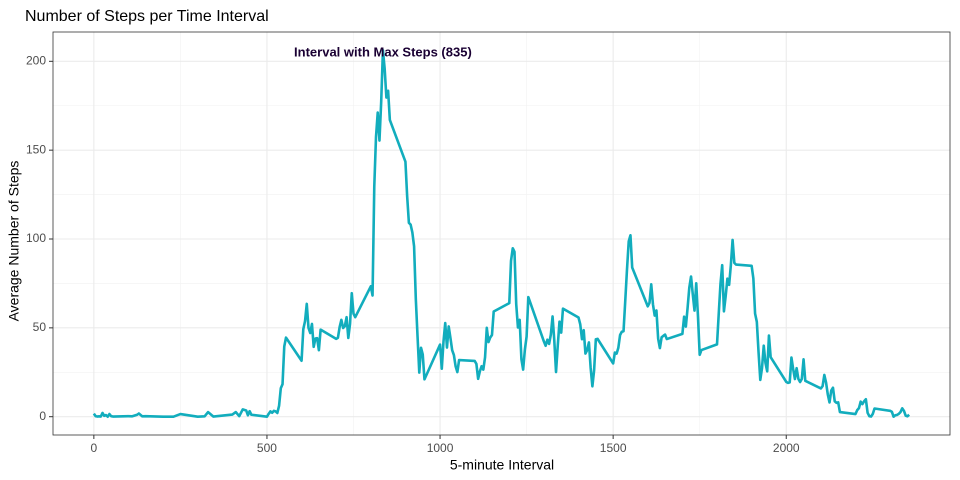 The height and width of the screenshot is (480, 960). I want to click on chart-title: Number of Steps per Time Interval, so click(147, 16).